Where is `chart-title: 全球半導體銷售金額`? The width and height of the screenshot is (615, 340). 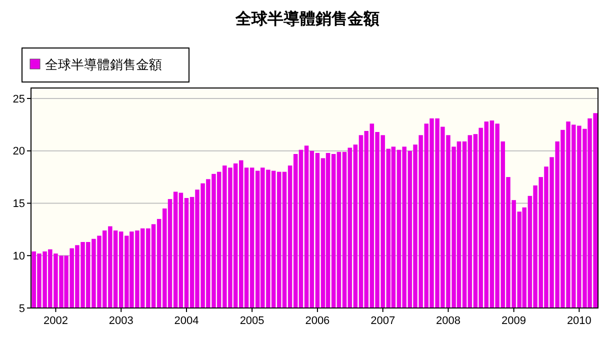 chart-title: 全球半導體銷售金額 is located at coordinates (307, 18).